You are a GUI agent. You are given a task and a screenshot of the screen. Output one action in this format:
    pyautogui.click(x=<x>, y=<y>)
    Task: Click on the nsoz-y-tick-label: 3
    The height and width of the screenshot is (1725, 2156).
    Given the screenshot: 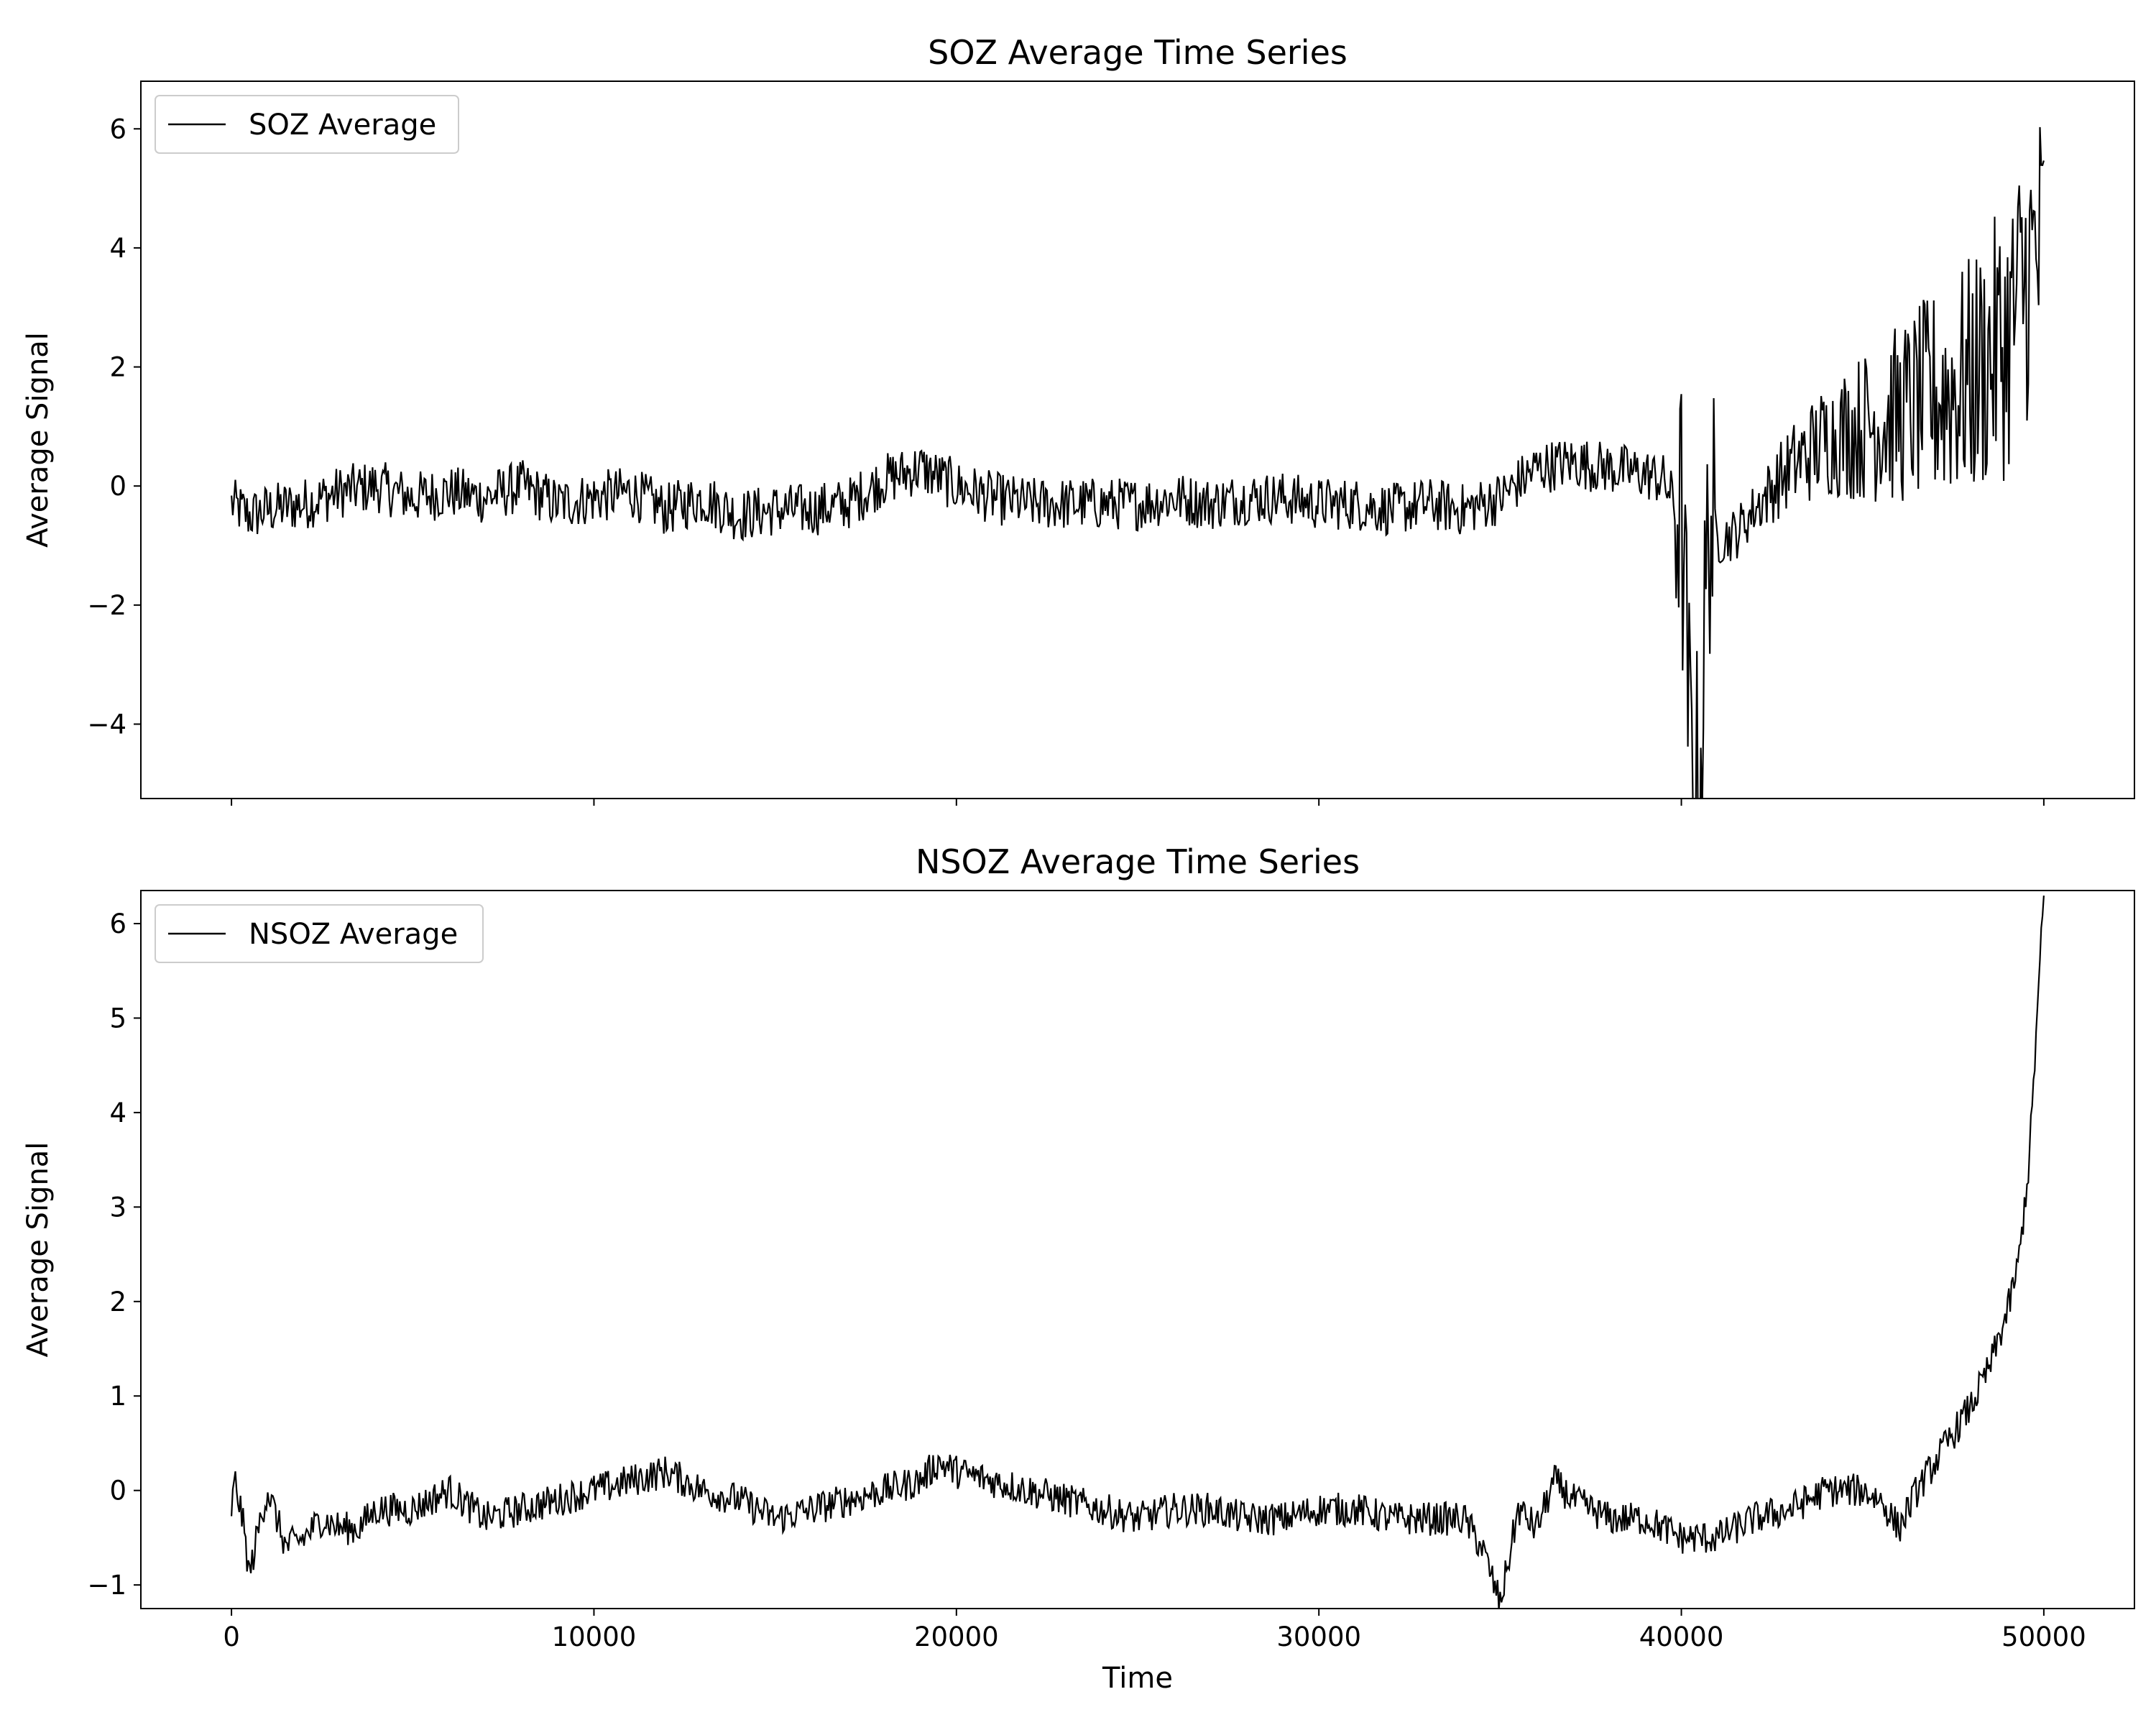 What is the action you would take?
    pyautogui.click(x=118, y=1207)
    